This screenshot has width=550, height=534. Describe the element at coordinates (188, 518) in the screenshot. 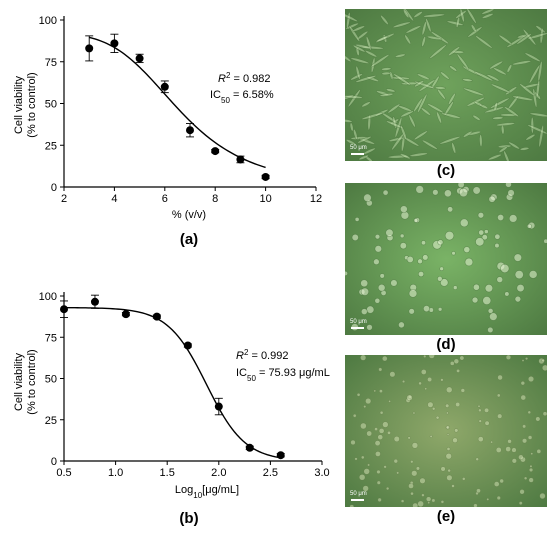

I see `chart-b-panel-label: (b)` at that location.